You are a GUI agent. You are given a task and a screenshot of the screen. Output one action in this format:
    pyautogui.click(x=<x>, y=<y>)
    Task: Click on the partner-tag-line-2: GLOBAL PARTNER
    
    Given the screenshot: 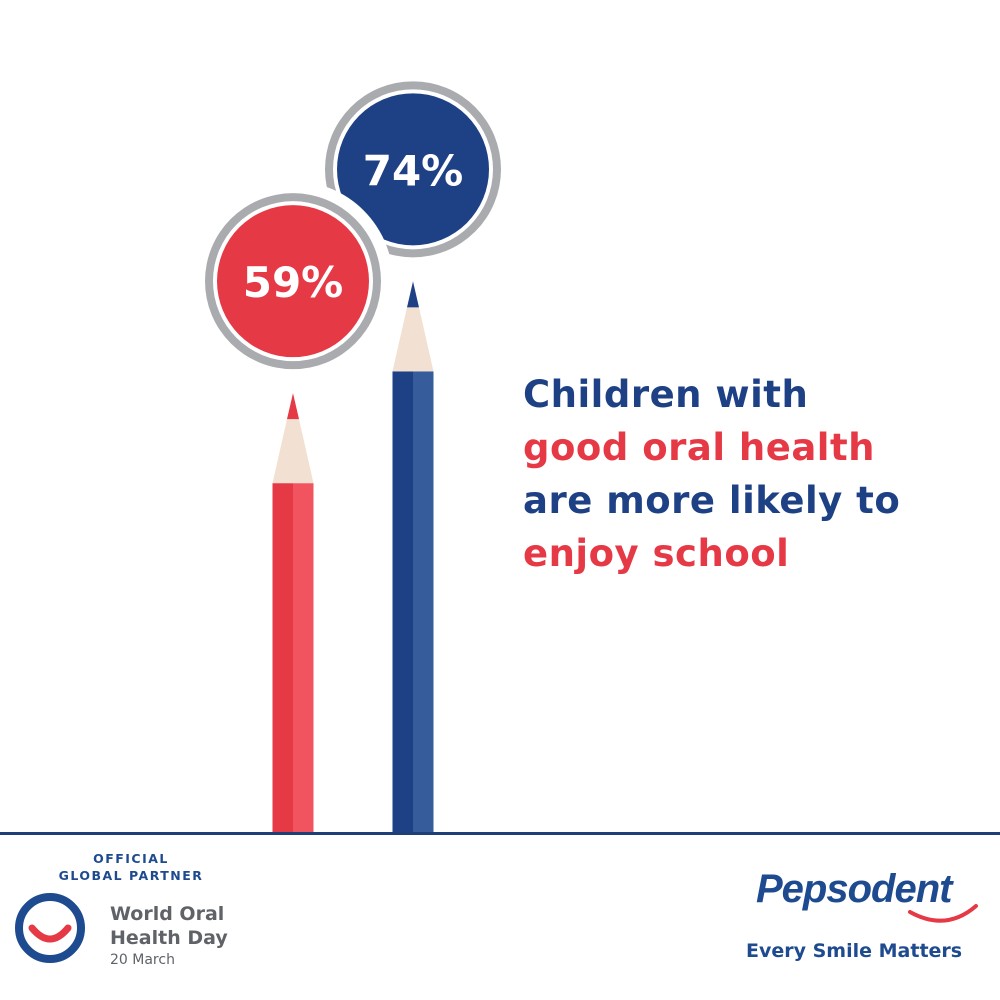 What is the action you would take?
    pyautogui.click(x=131, y=875)
    